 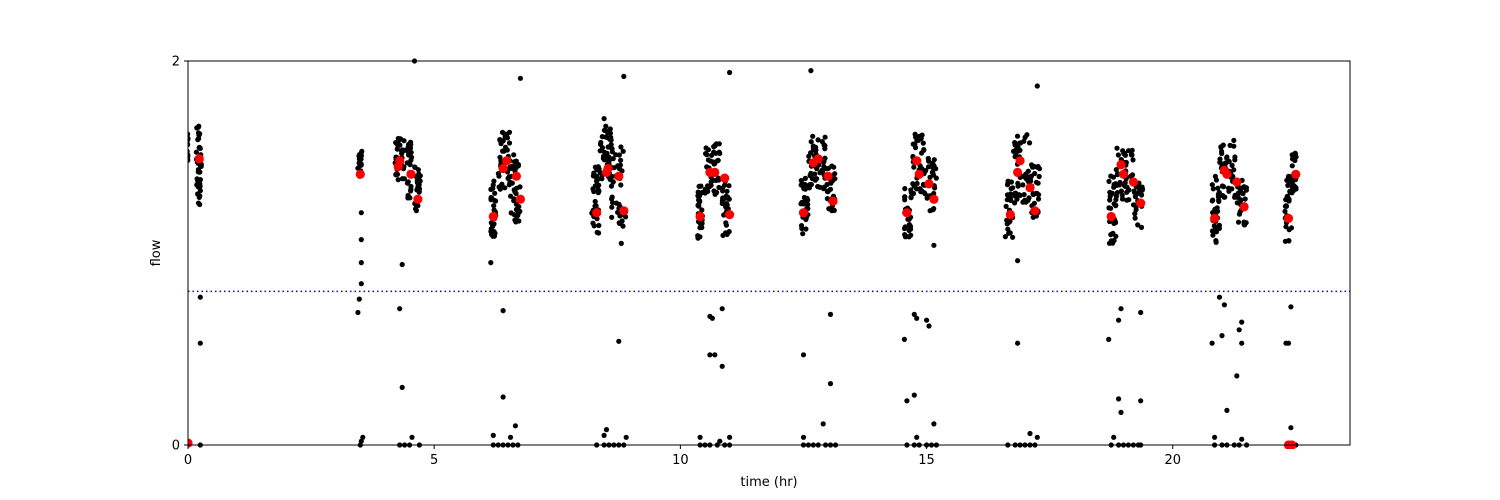 I want to click on x-tick-label: 10, so click(x=680, y=460).